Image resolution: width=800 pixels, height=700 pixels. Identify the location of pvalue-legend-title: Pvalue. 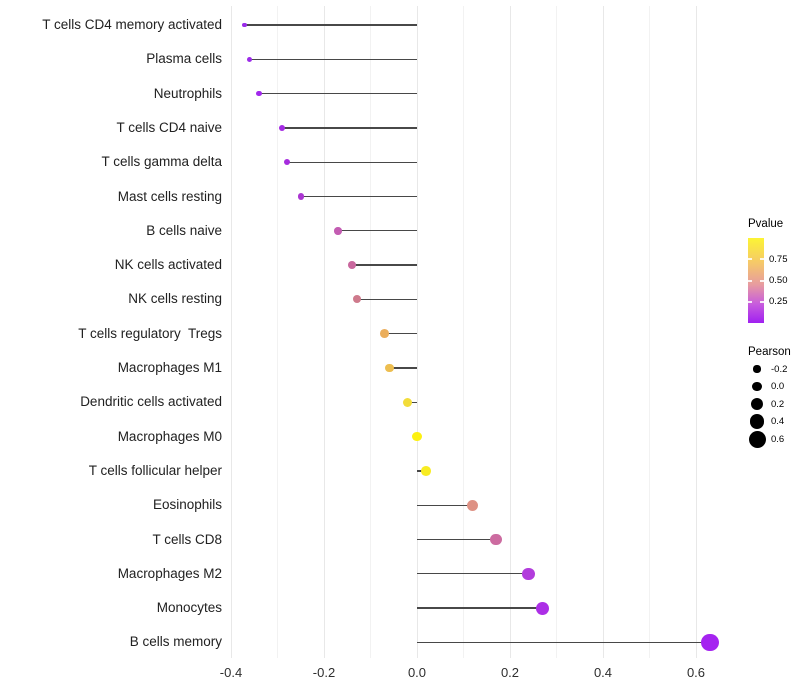
(766, 224).